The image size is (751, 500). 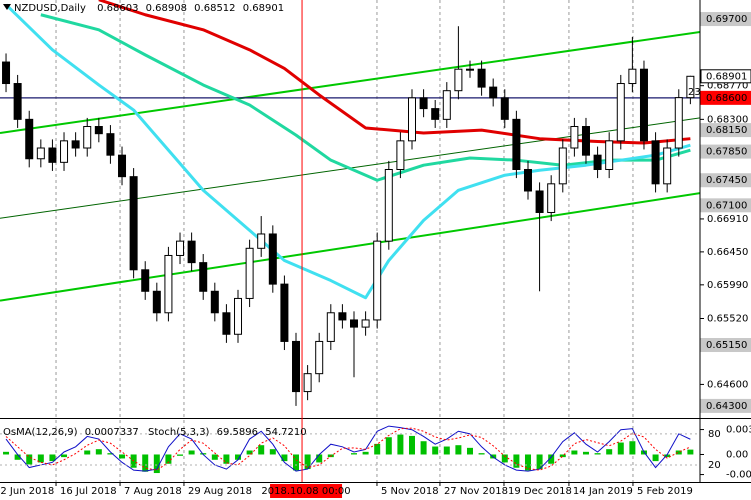 What do you see at coordinates (727, 252) in the screenshot?
I see `y-tick-label: 0.66450` at bounding box center [727, 252].